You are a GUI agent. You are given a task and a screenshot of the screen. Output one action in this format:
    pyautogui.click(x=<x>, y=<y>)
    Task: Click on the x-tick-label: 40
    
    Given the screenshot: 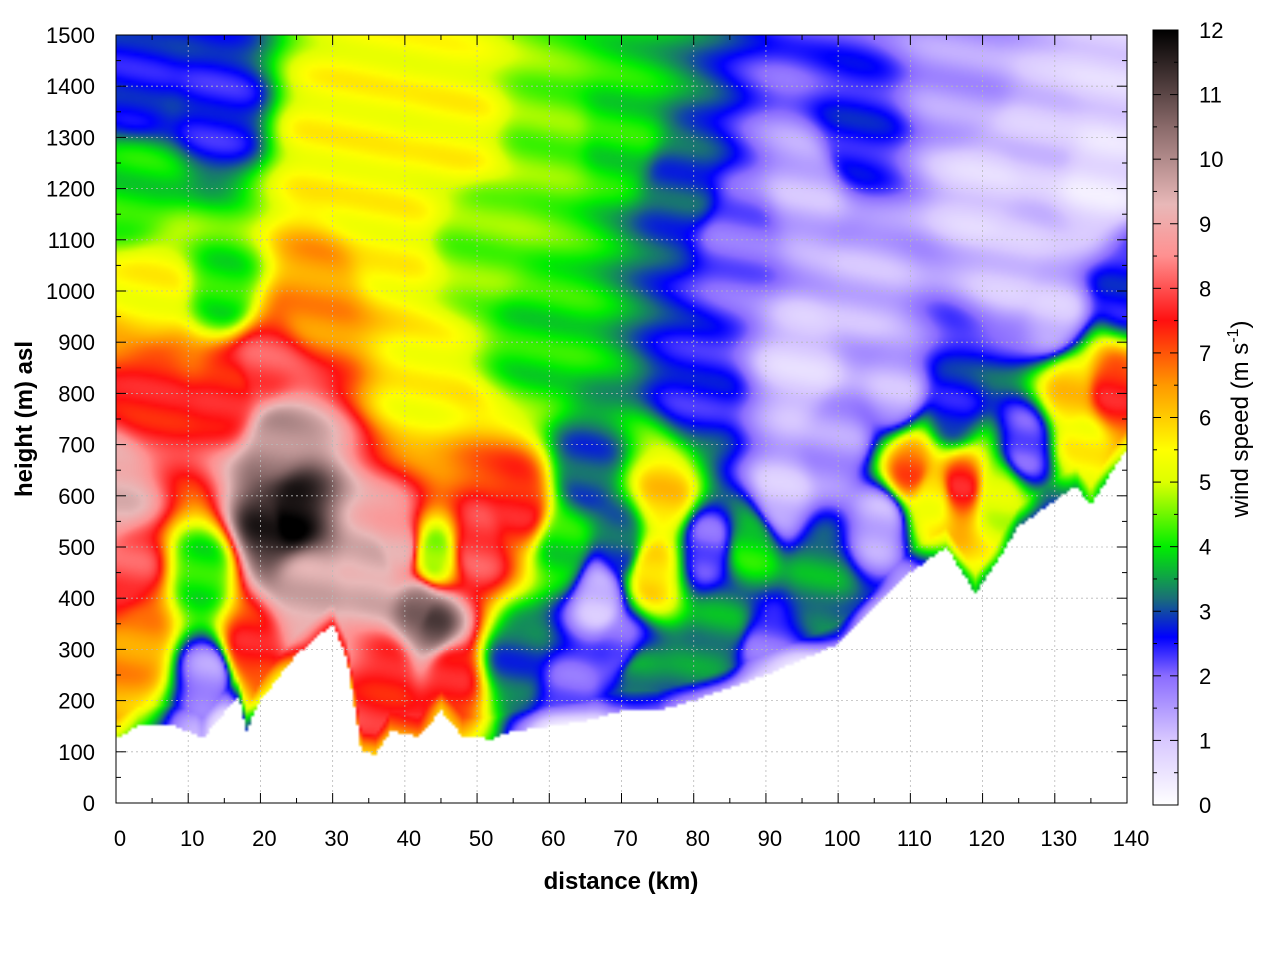 What is the action you would take?
    pyautogui.click(x=409, y=838)
    